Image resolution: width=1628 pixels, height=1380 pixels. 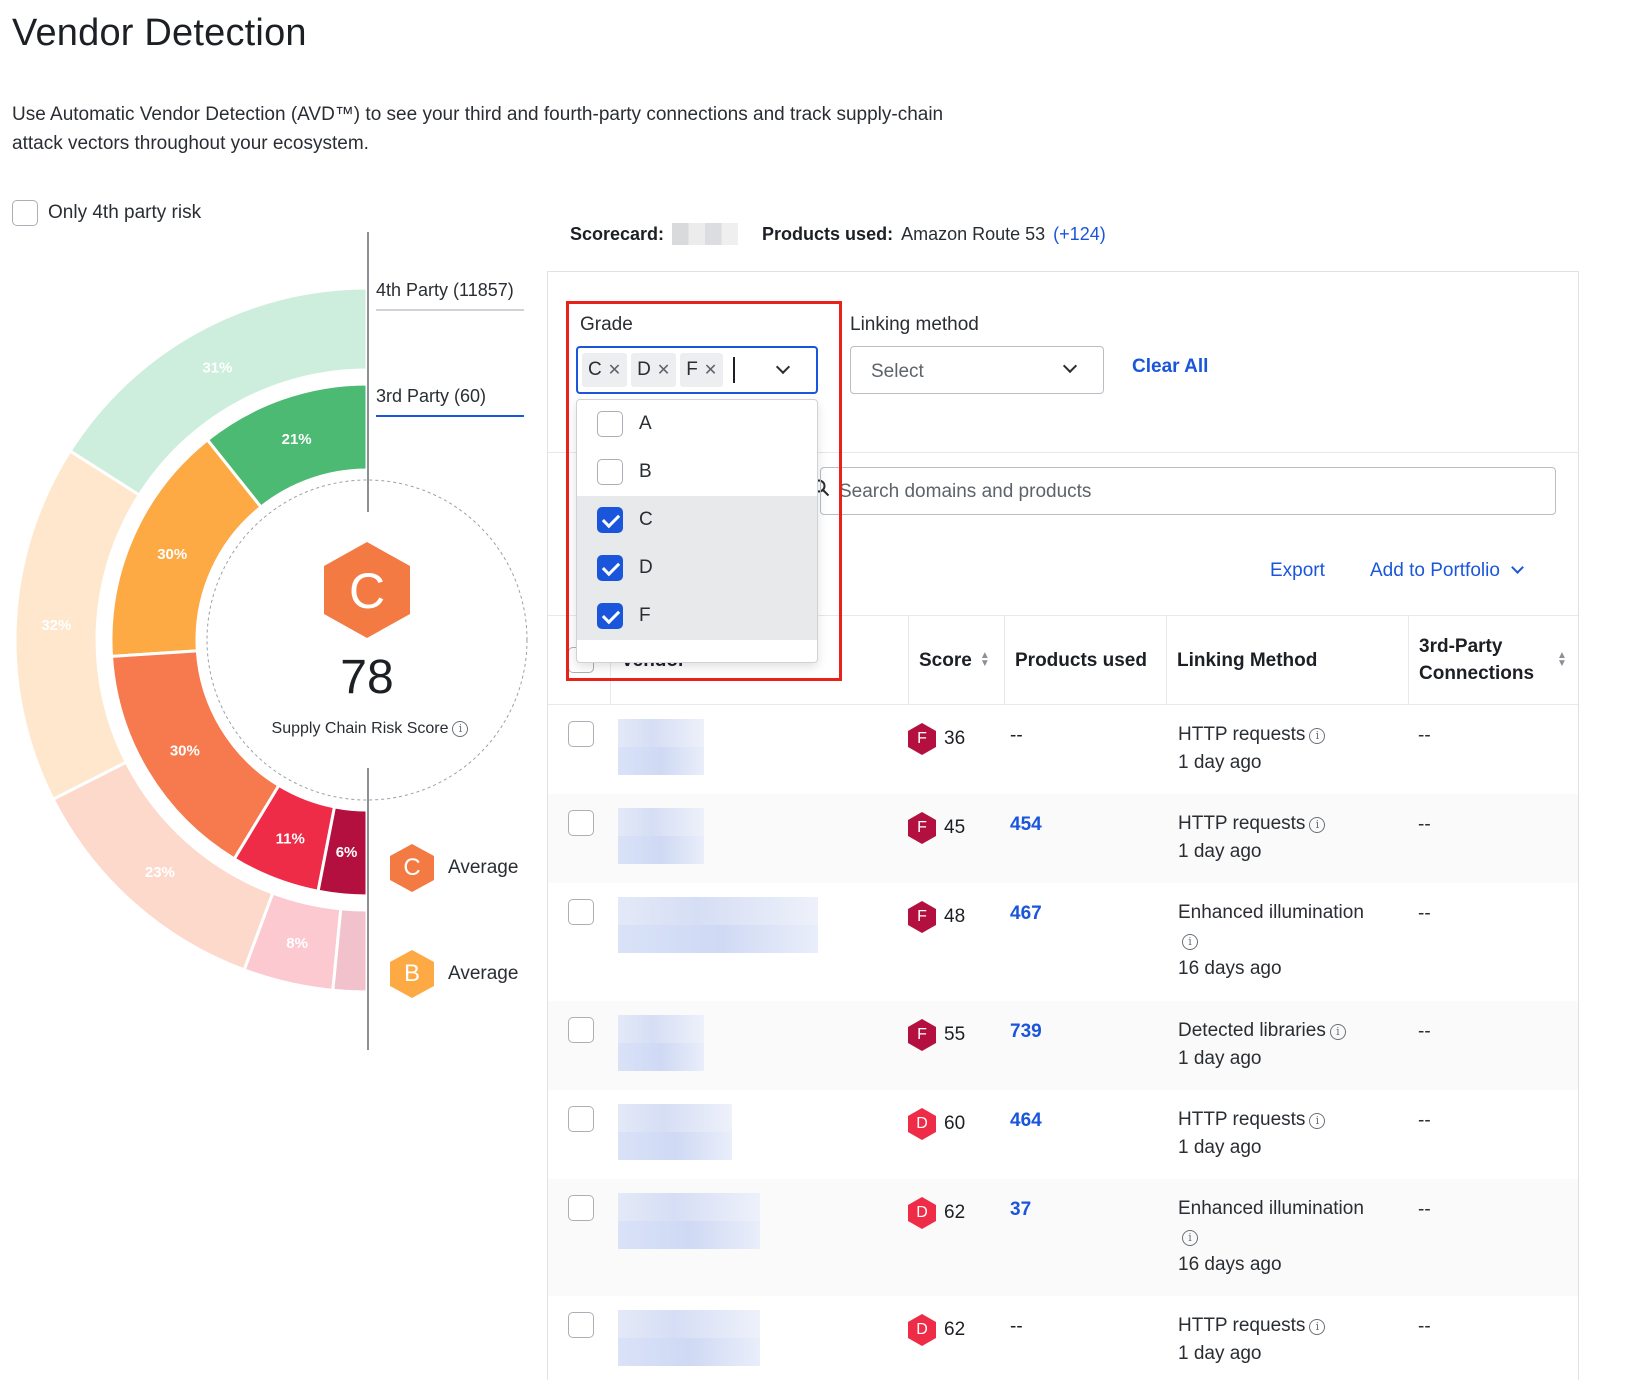 I want to click on header-score: Score ▲ ▼, so click(x=956, y=660).